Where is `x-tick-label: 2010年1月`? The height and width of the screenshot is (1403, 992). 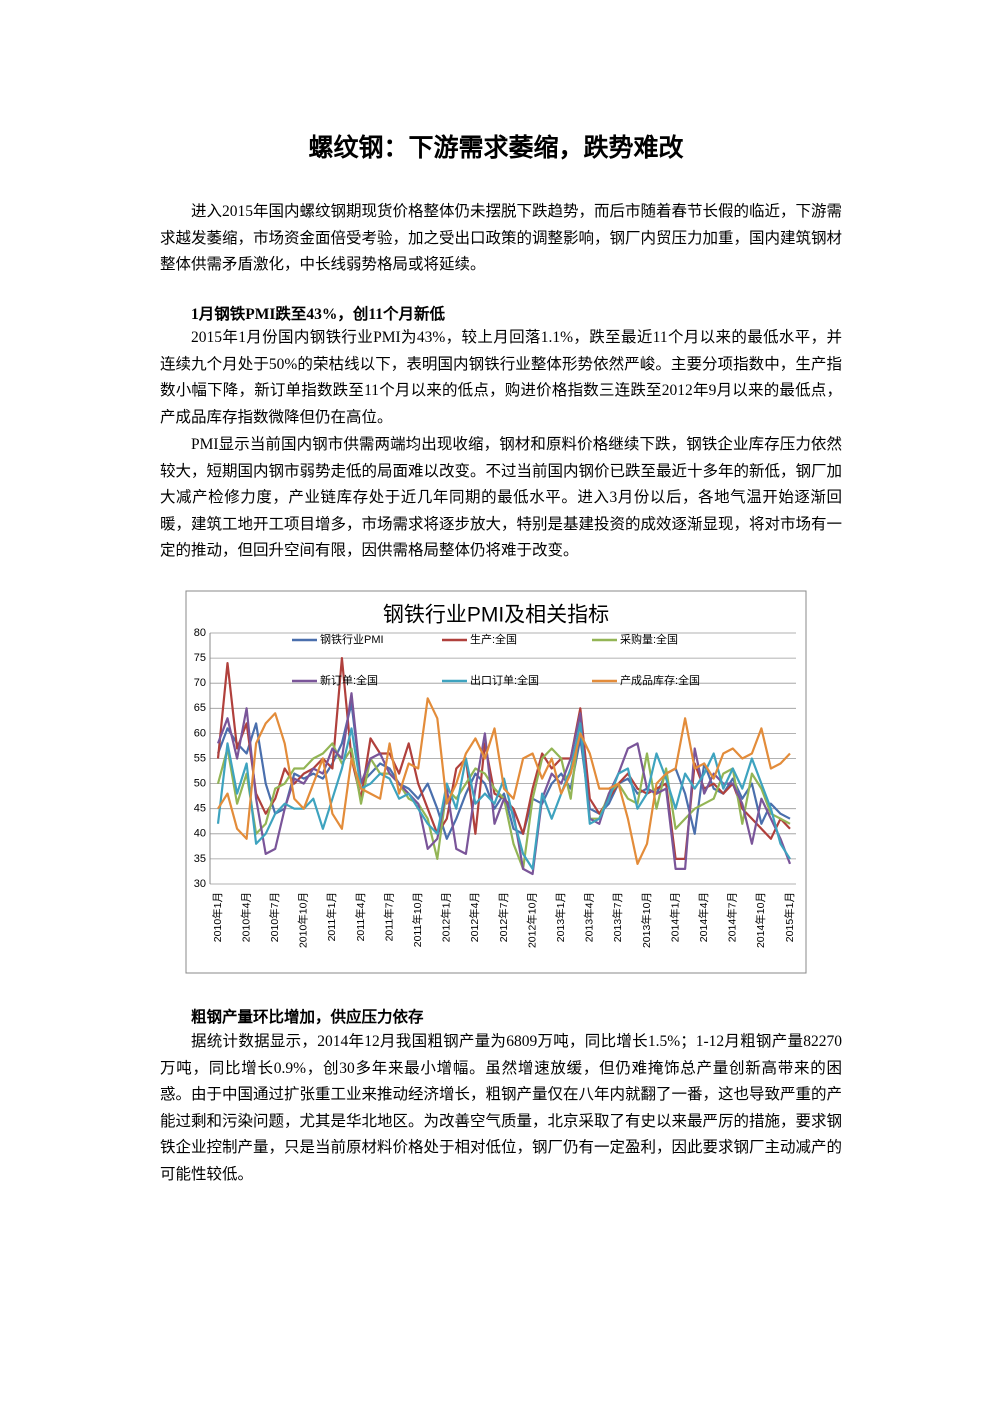 x-tick-label: 2010年1月 is located at coordinates (217, 917).